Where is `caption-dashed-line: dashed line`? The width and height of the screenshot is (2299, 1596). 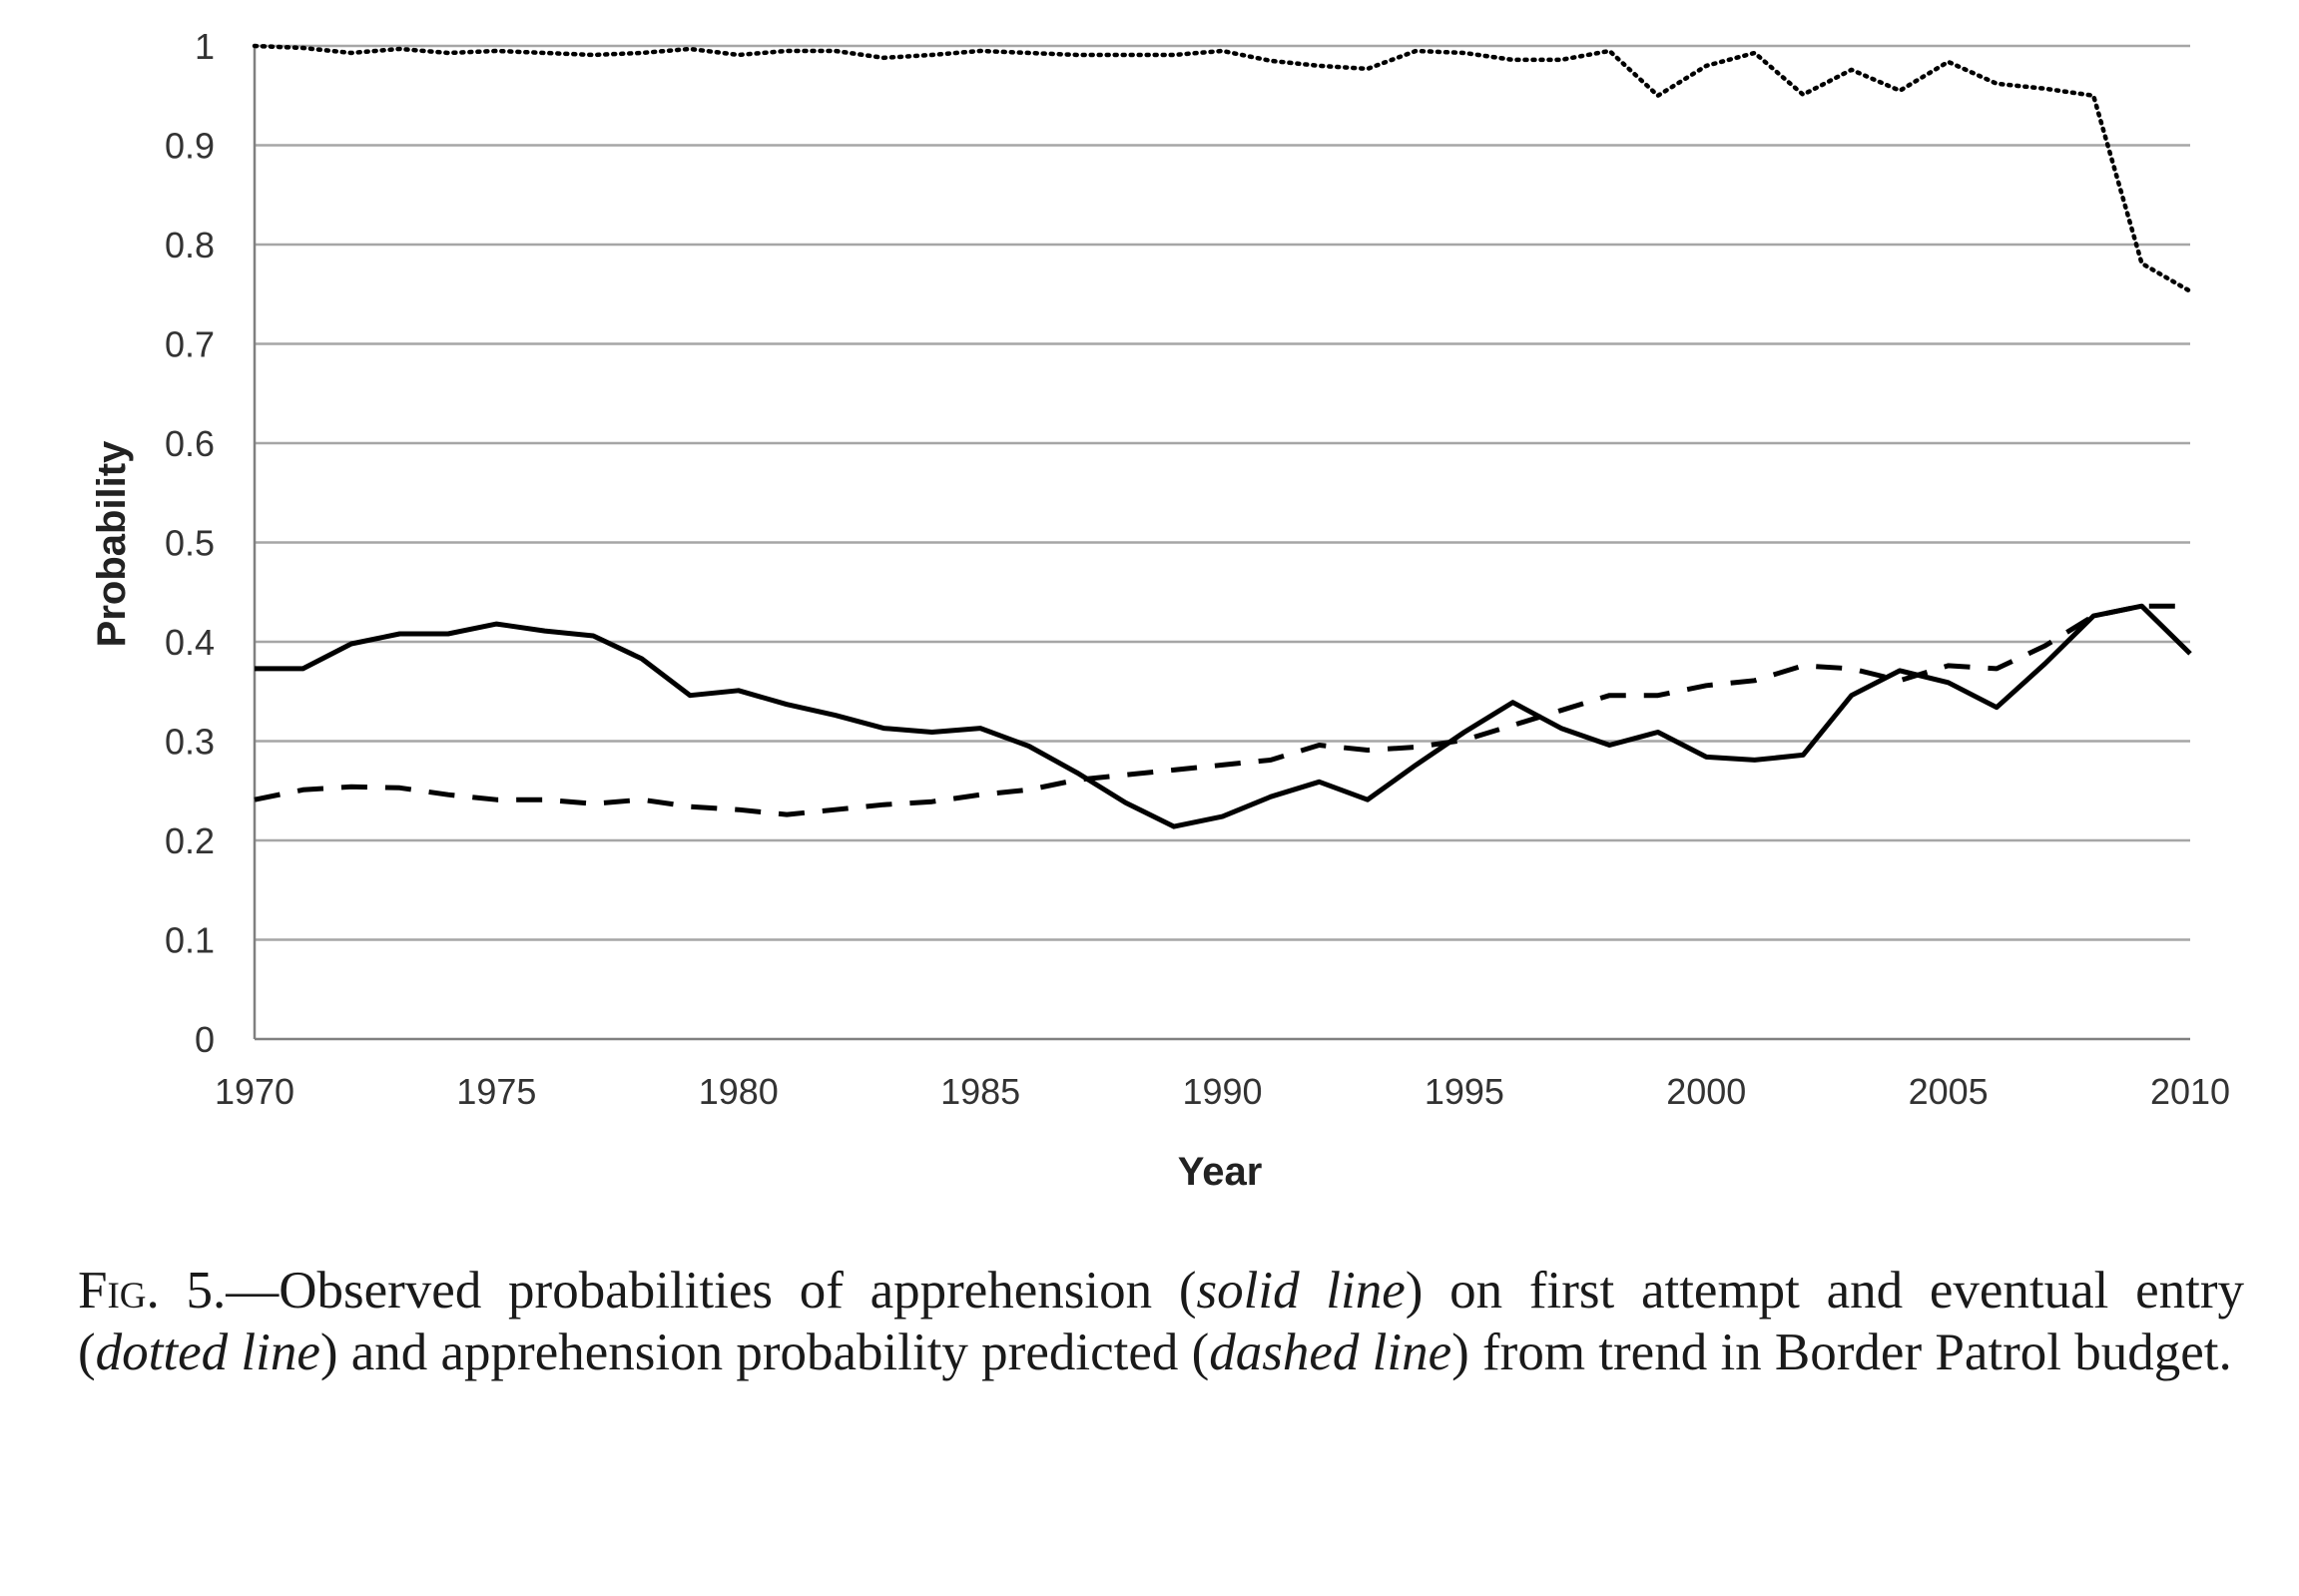 caption-dashed-line: dashed line is located at coordinates (1330, 1352).